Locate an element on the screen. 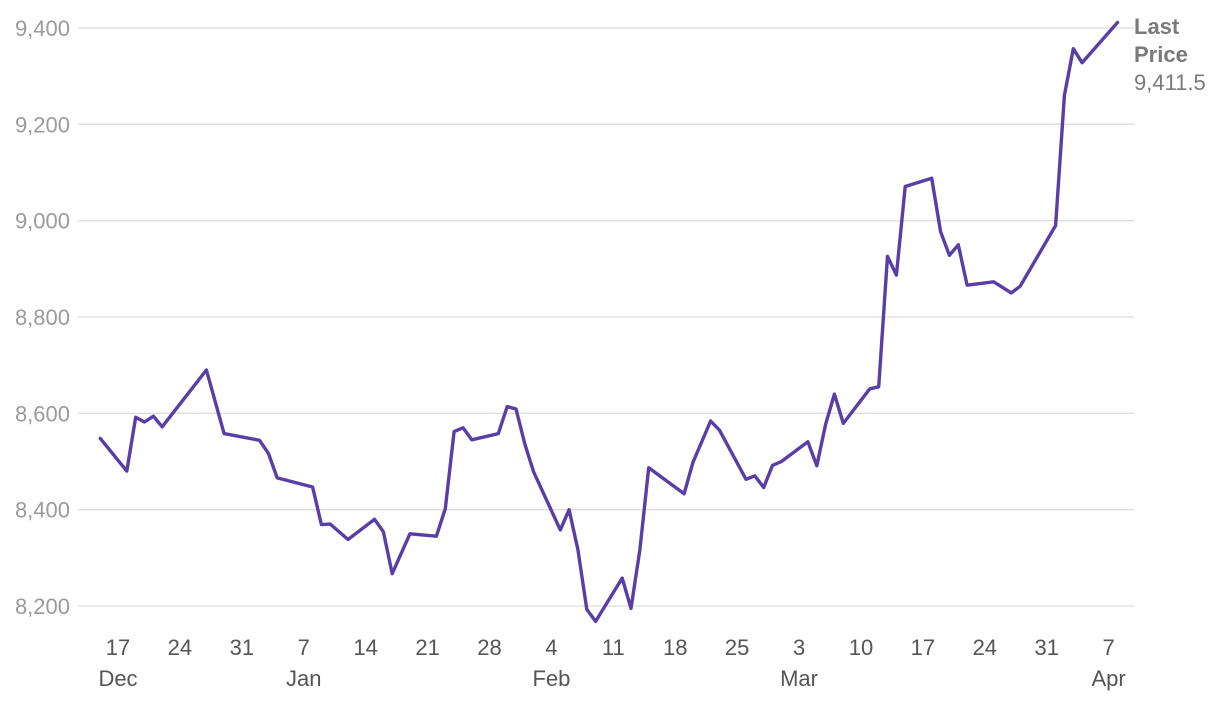 The image size is (1220, 702). y-tick-label: 9,200 is located at coordinates (42, 124).